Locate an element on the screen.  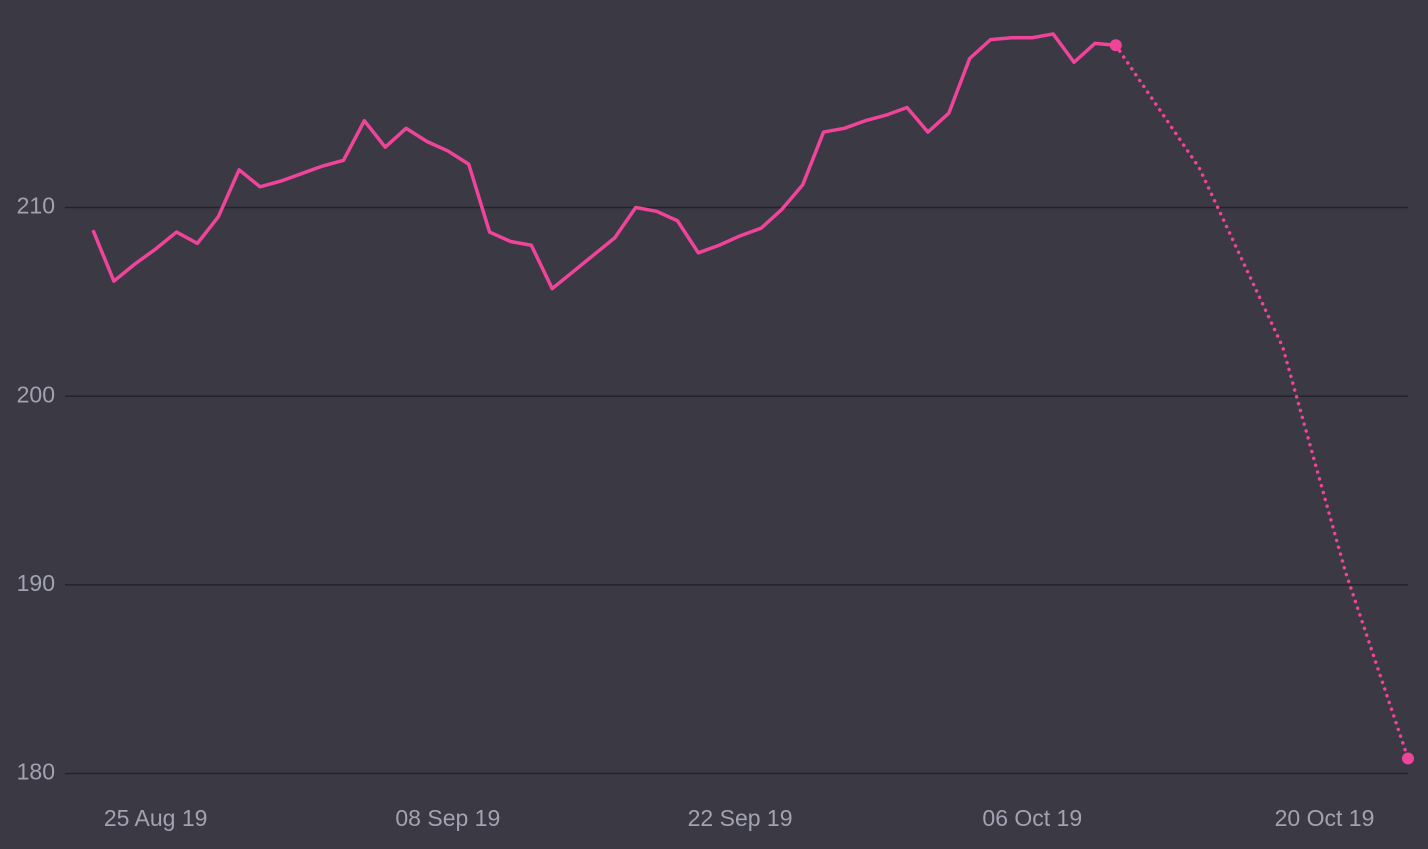
x-tick-label: 08 Sep 19 is located at coordinates (447, 818).